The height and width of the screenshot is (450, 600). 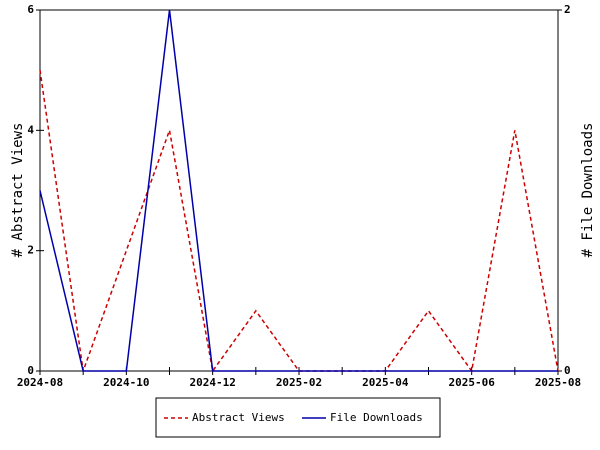 I want to click on y-tick-label: 6, so click(x=30, y=9).